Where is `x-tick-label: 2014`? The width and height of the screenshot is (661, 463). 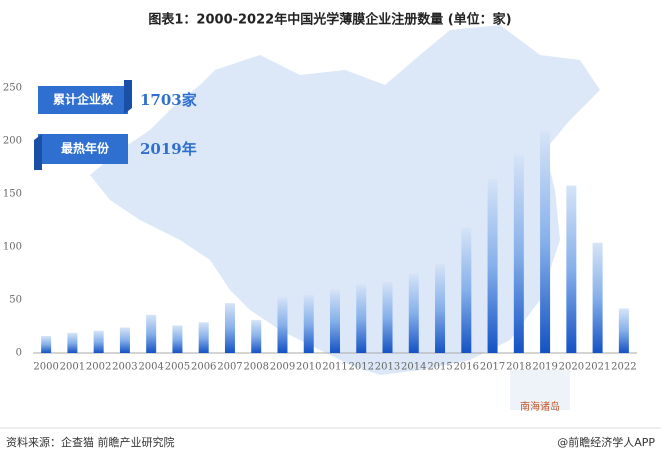
x-tick-label: 2014 is located at coordinates (413, 367).